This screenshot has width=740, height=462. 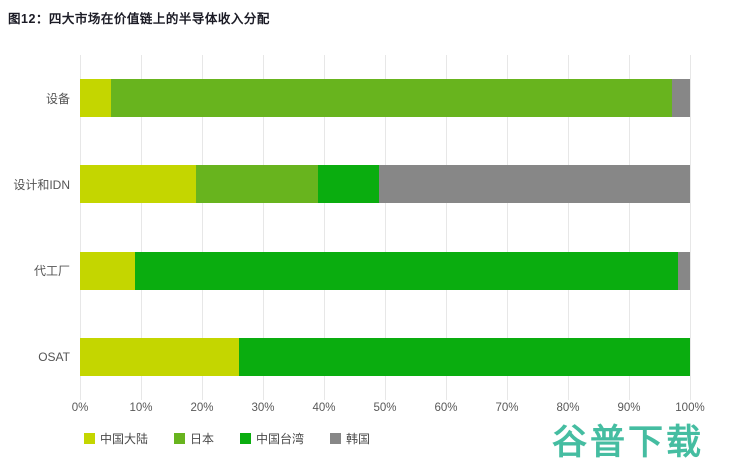 I want to click on category-label: 代工厂, so click(x=51, y=271).